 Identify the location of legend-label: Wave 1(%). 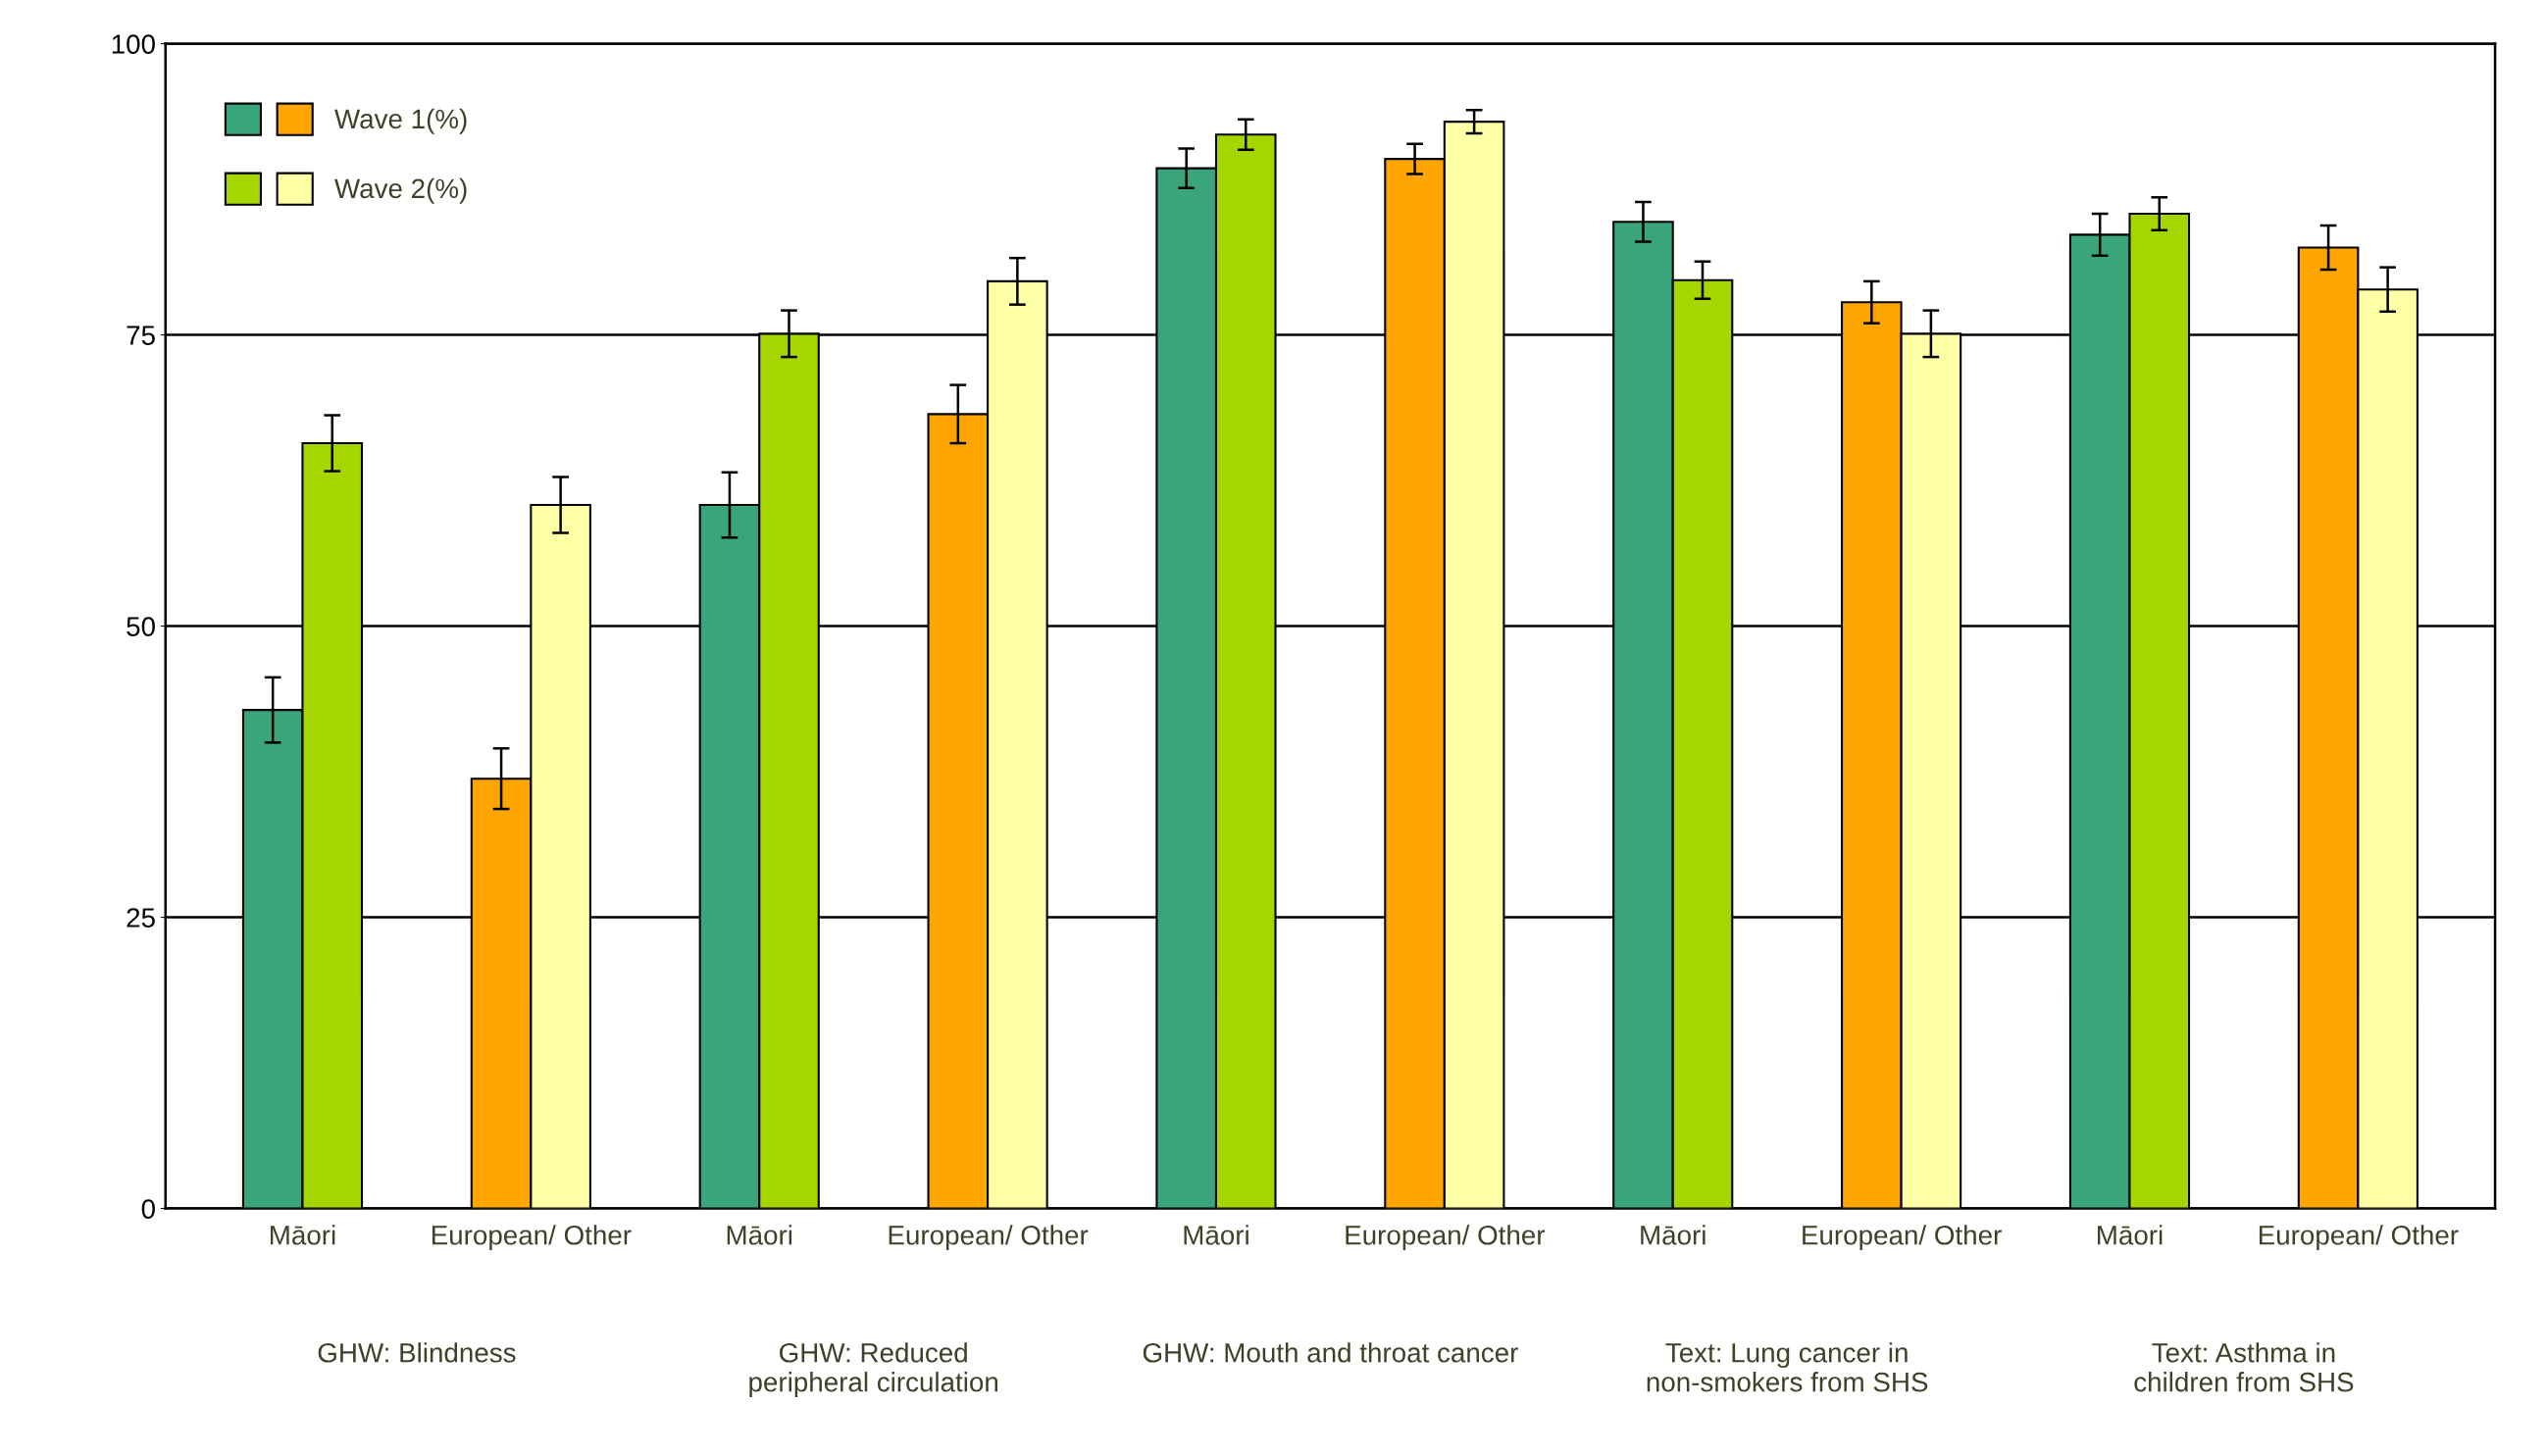
(400, 121).